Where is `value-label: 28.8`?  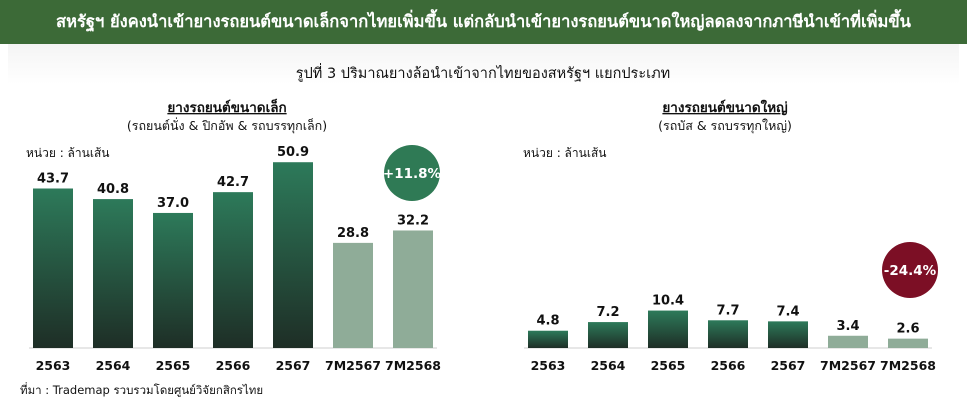
value-label: 28.8 is located at coordinates (353, 233).